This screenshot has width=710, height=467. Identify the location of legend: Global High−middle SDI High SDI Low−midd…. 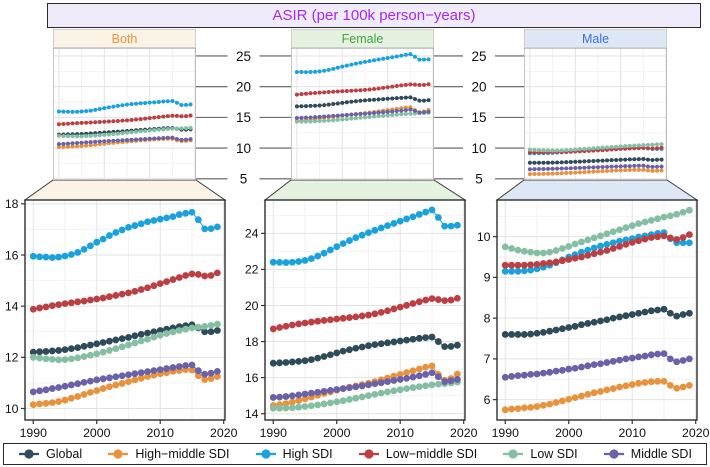
(355, 454).